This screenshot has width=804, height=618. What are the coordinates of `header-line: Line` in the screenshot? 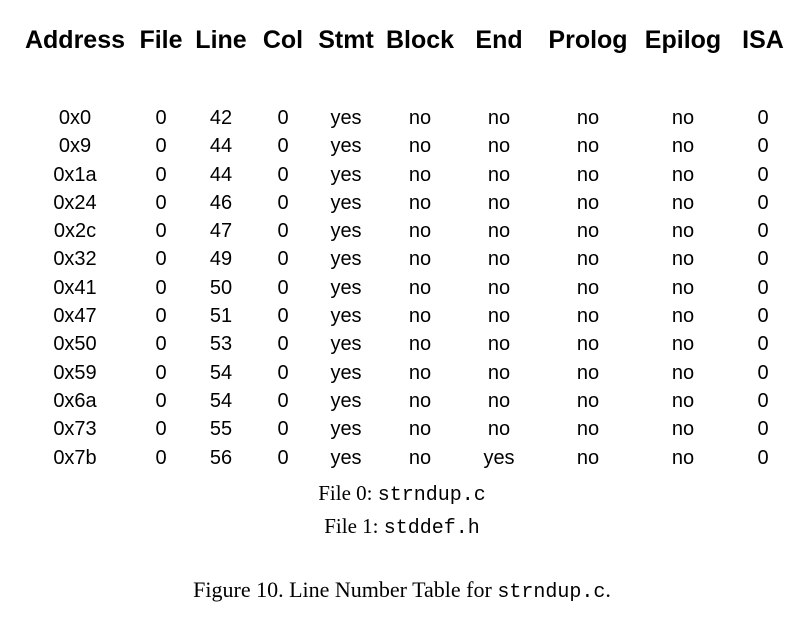 It's located at (221, 40).